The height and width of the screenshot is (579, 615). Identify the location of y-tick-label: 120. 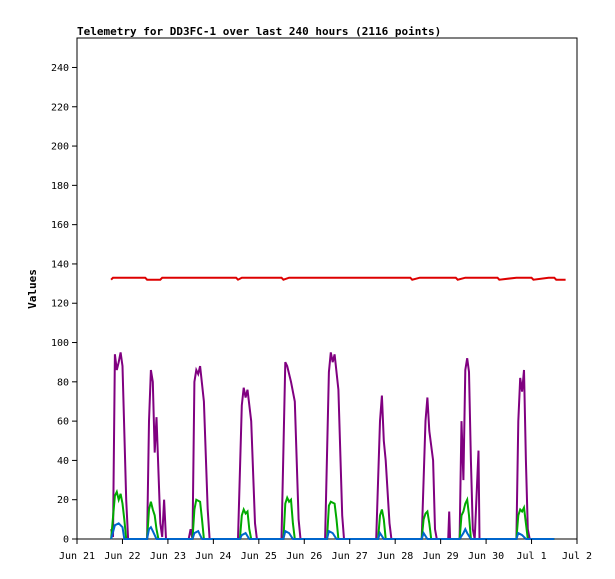
(60, 304).